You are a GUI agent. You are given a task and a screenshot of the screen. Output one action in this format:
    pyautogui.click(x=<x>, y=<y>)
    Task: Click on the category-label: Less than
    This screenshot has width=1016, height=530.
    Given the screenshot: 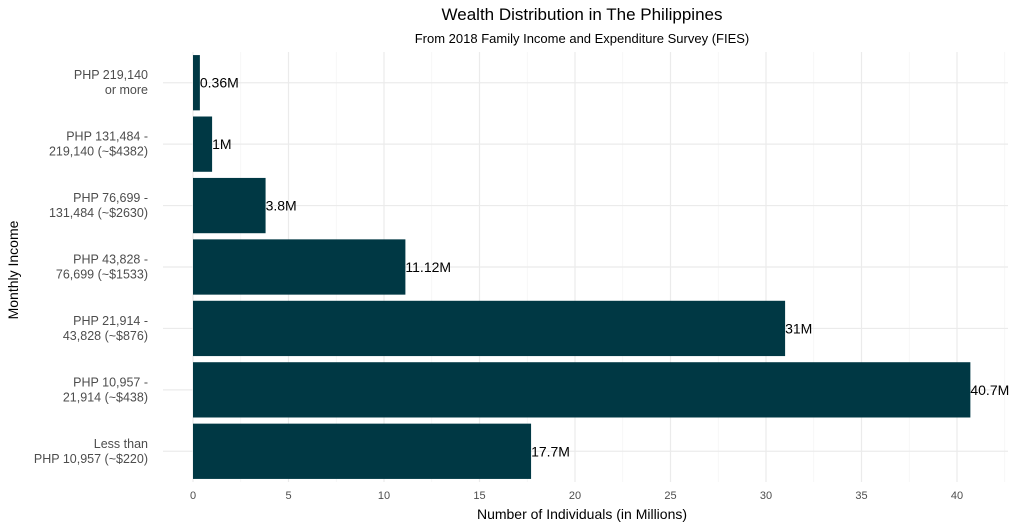 What is the action you would take?
    pyautogui.click(x=121, y=444)
    